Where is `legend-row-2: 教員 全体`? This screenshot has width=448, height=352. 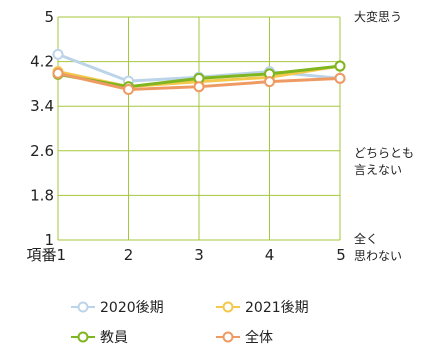
legend-row-2: 教員 全体 is located at coordinates (220, 337).